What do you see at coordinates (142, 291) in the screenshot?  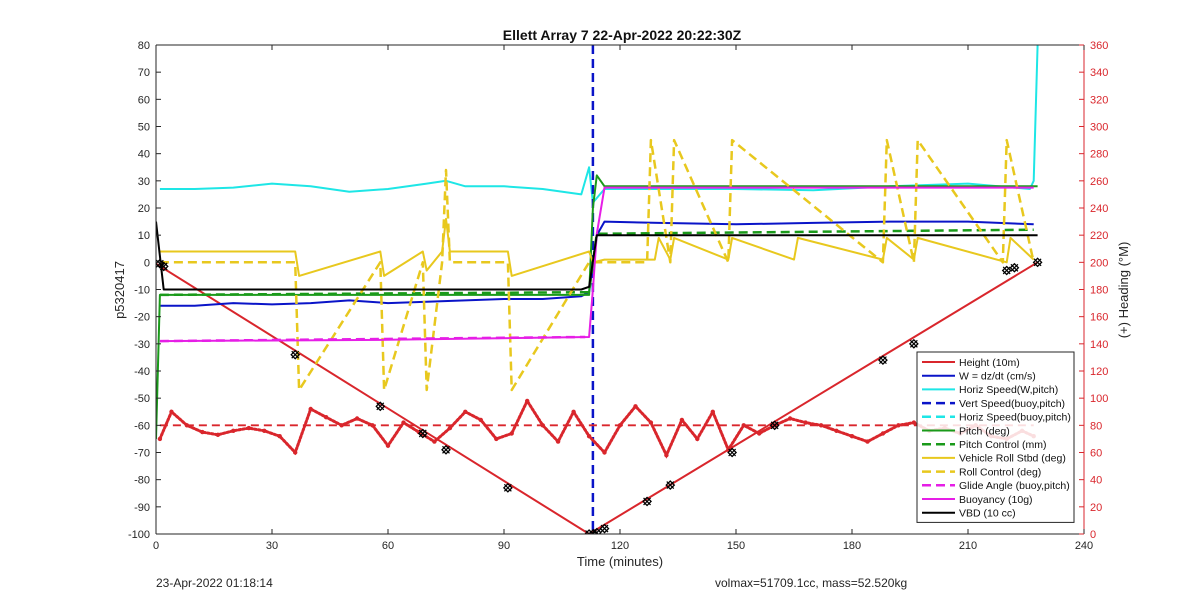 I see `y-tick-label: -10` at bounding box center [142, 291].